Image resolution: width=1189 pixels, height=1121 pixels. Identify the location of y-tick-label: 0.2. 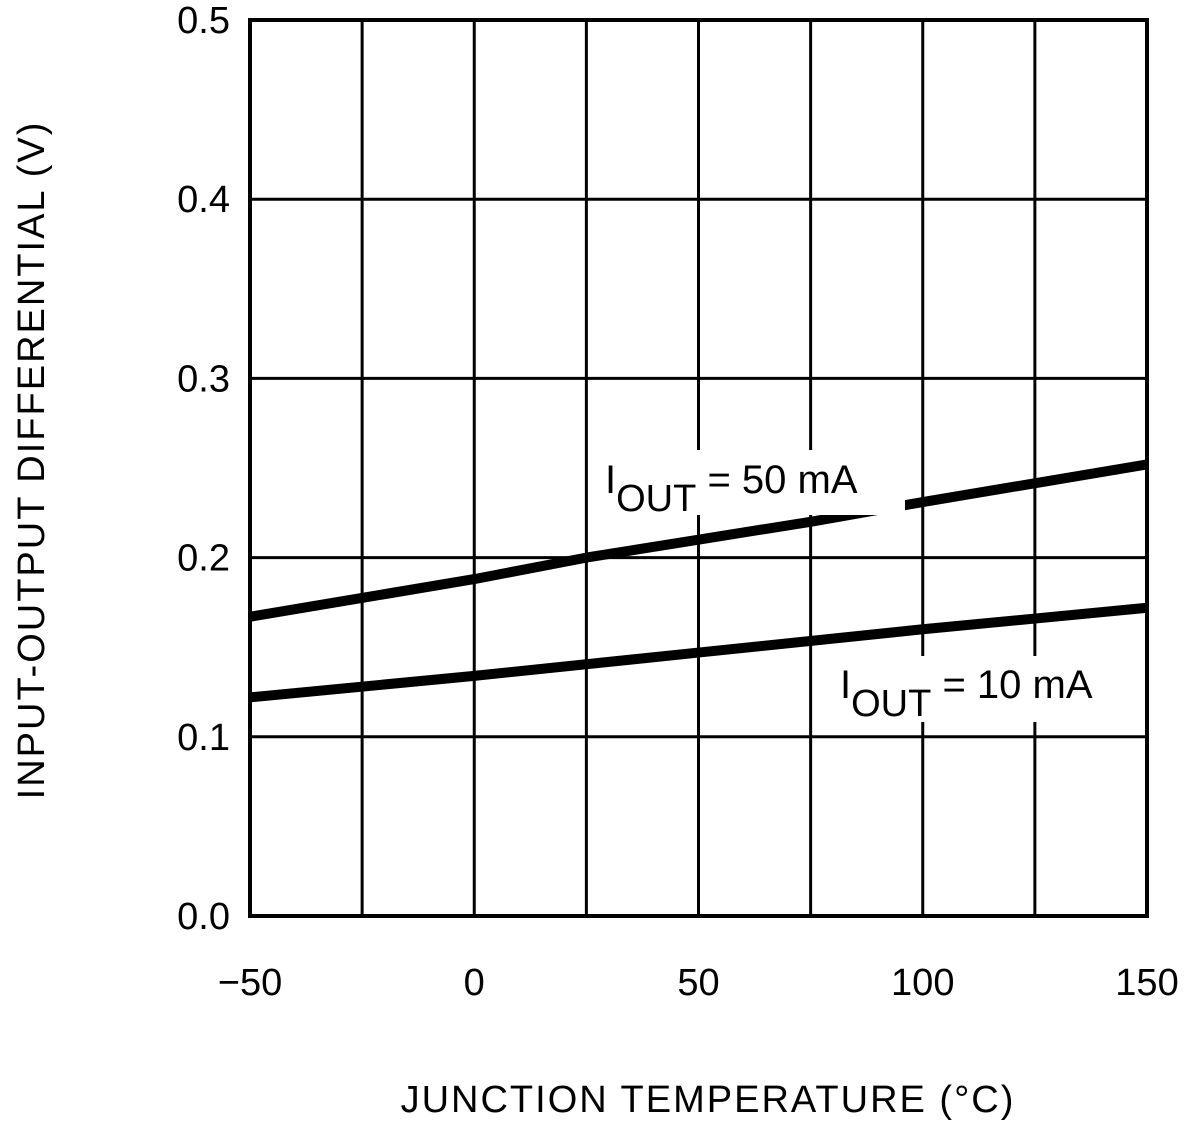
(203, 559).